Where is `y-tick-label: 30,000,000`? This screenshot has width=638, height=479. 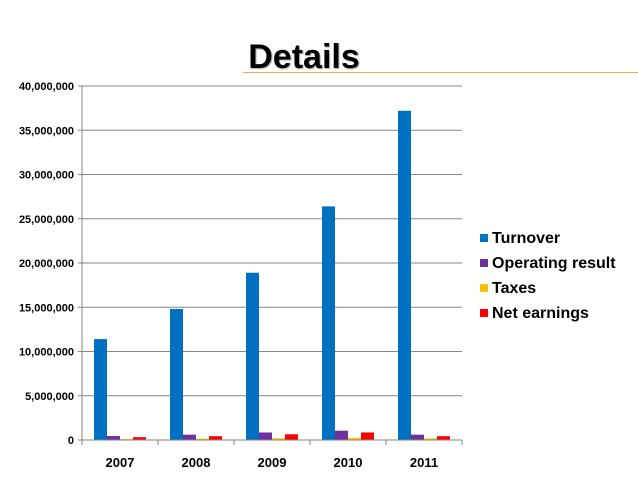 y-tick-label: 30,000,000 is located at coordinates (46, 176).